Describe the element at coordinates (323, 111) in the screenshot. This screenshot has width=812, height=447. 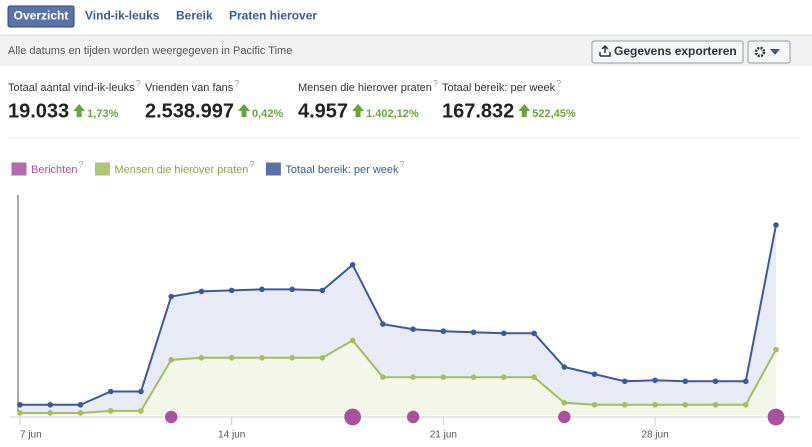
I see `stat-value: 4.957` at that location.